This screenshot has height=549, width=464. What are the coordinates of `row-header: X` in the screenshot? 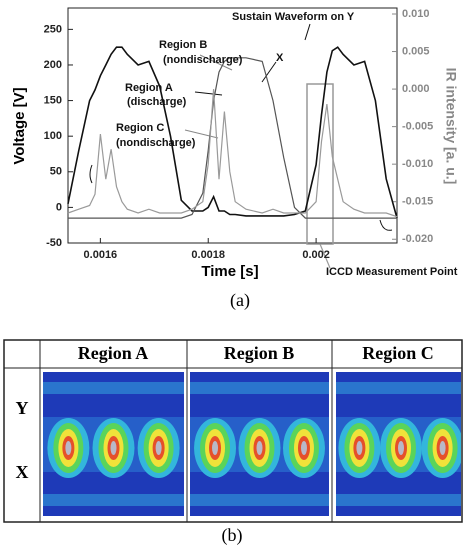 It's located at (22, 472).